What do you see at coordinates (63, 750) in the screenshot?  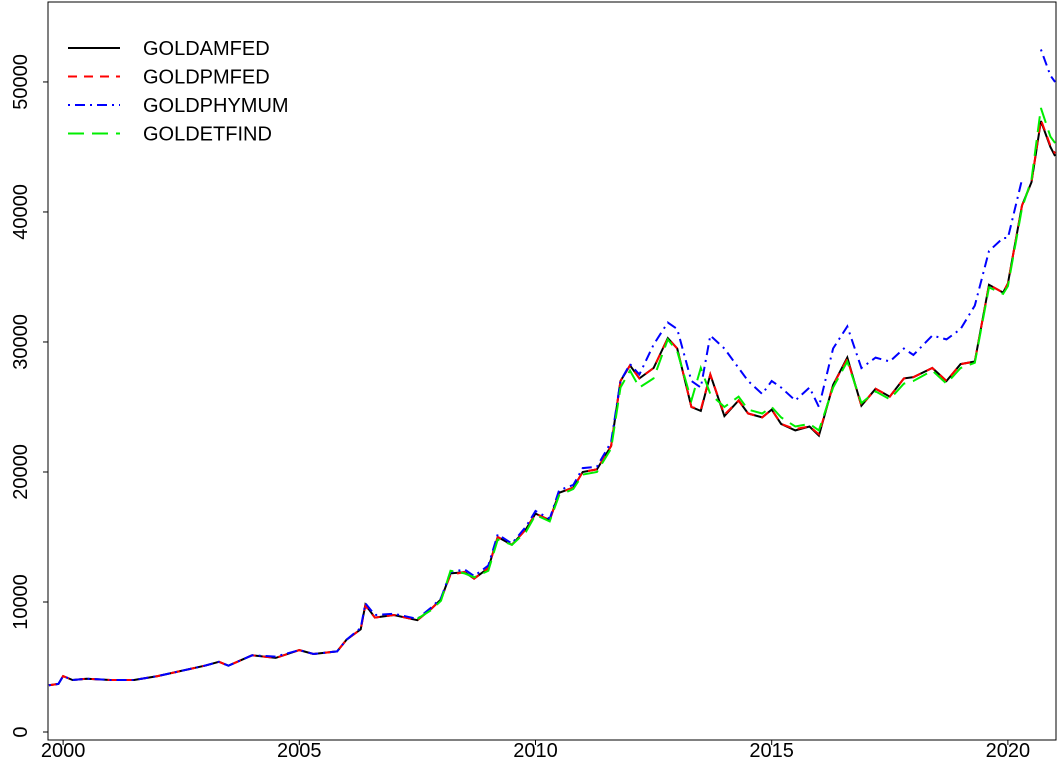 I see `x-tick-label: 2000` at bounding box center [63, 750].